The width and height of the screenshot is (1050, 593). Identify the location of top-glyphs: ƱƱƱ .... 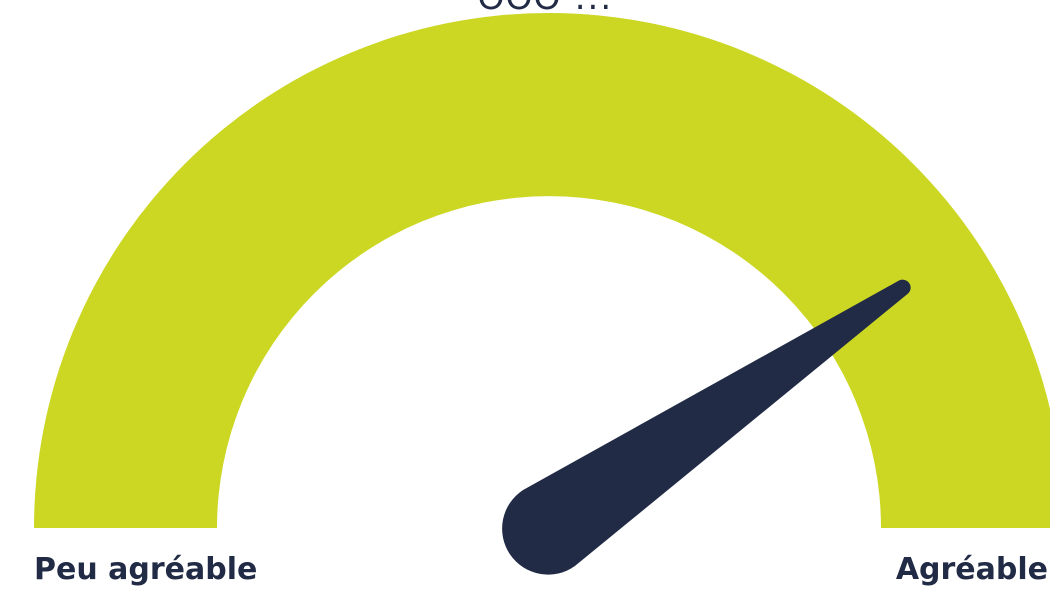
(545, 9).